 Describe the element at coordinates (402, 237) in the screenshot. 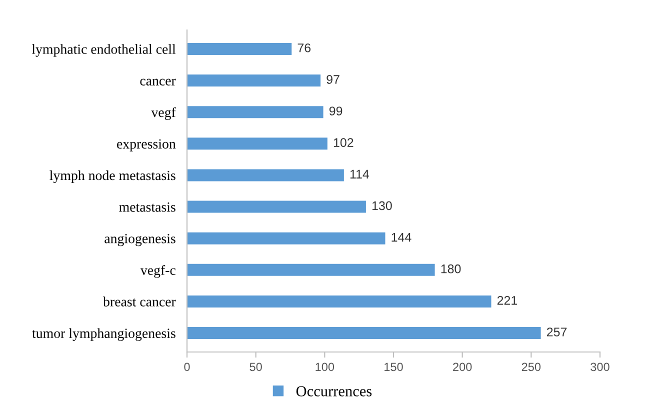

I see `data-label: 144` at that location.